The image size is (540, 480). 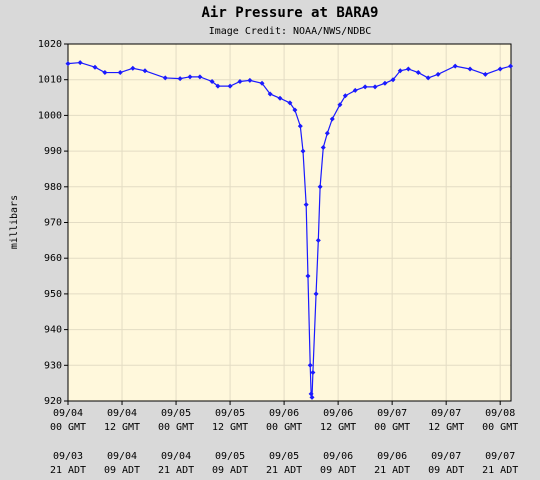 What do you see at coordinates (53, 330) in the screenshot?
I see `y-tick-label: 940` at bounding box center [53, 330].